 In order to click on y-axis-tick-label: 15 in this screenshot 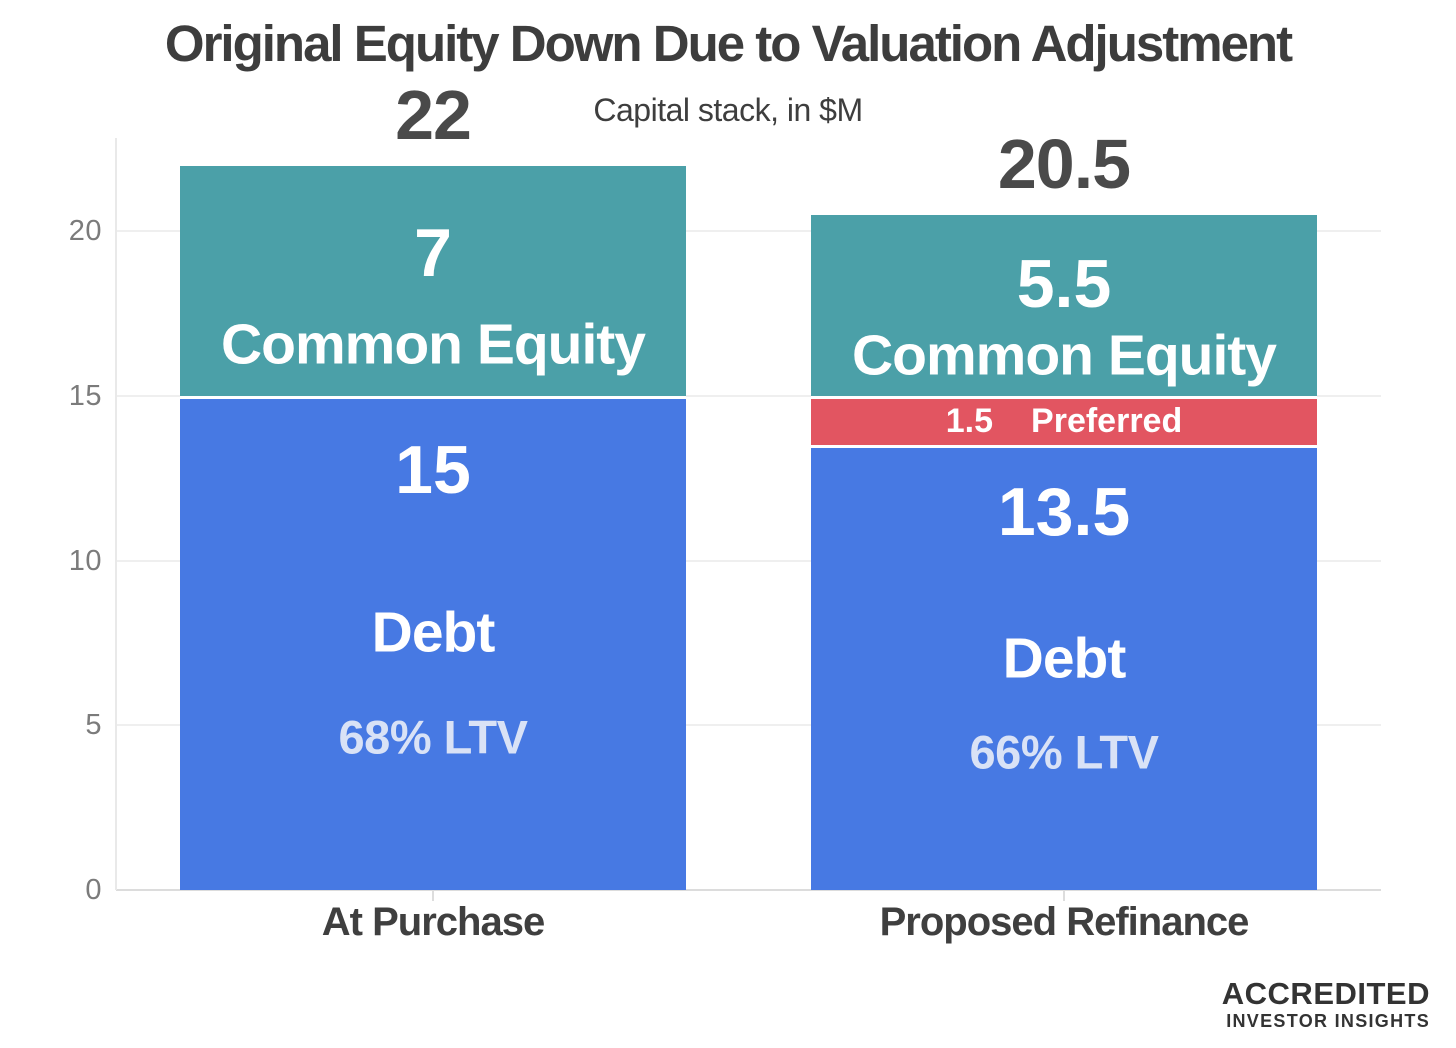, I will do `click(85, 396)`.